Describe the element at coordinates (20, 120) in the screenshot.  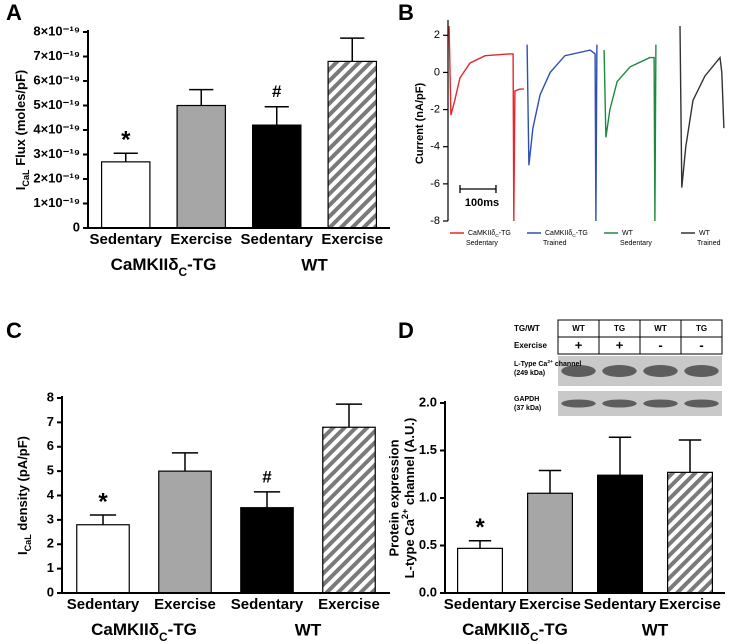
I see `text-part: Flux (moles/pF)` at that location.